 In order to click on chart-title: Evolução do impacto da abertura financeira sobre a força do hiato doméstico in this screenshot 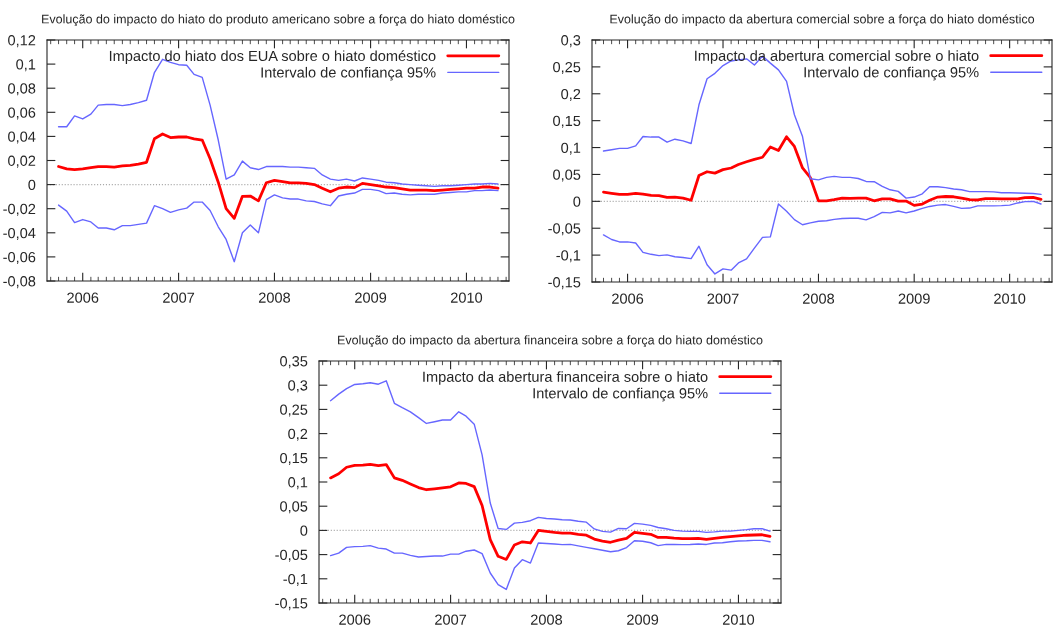, I will do `click(550, 341)`.